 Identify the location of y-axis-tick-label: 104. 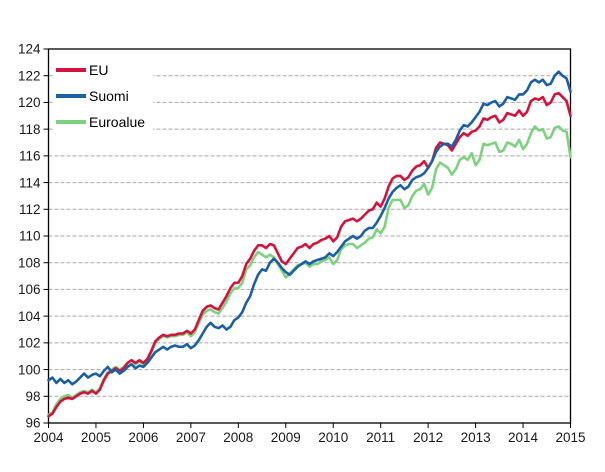
(29, 316).